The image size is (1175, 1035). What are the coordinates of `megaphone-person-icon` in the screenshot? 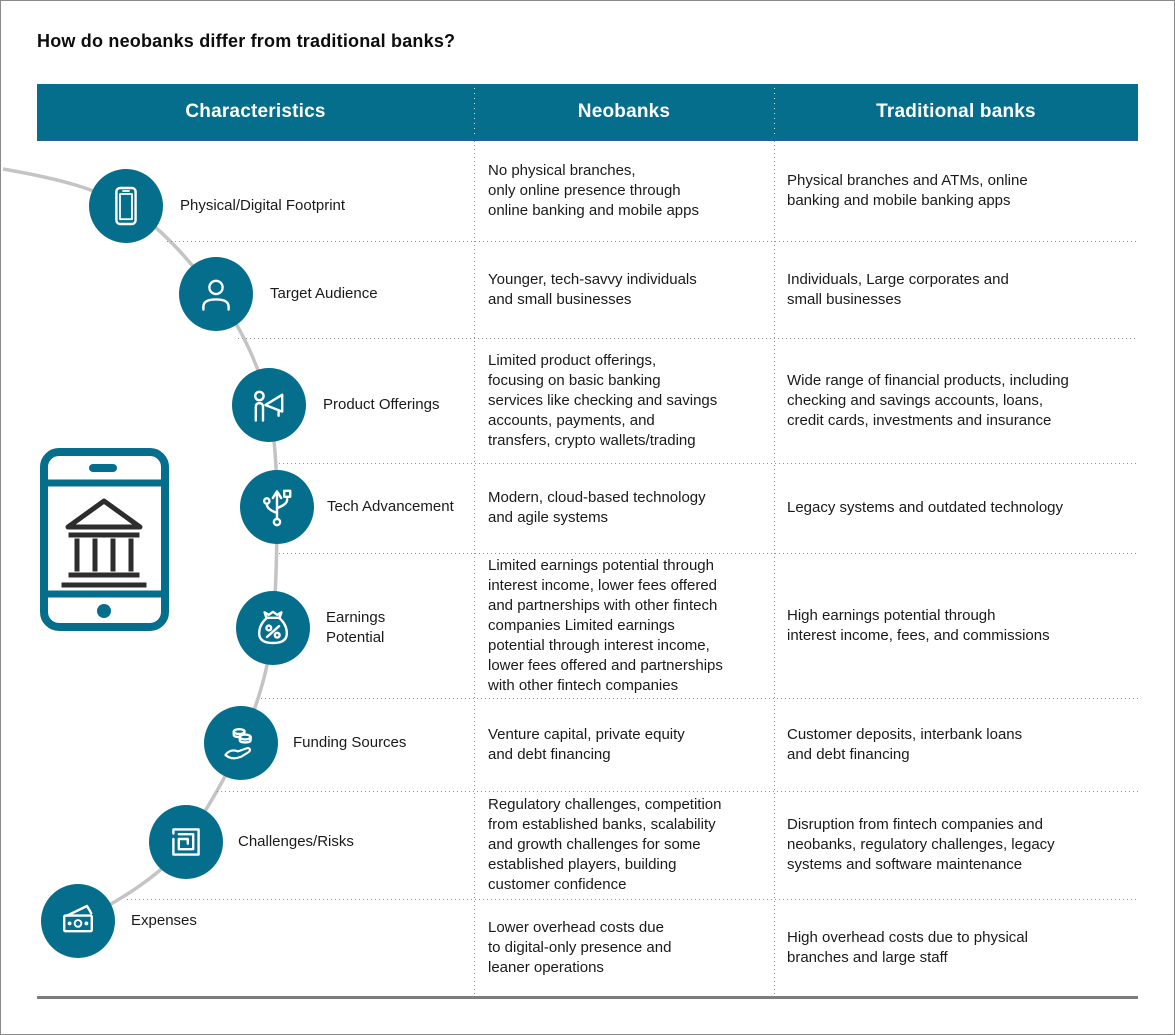 It's located at (268, 406).